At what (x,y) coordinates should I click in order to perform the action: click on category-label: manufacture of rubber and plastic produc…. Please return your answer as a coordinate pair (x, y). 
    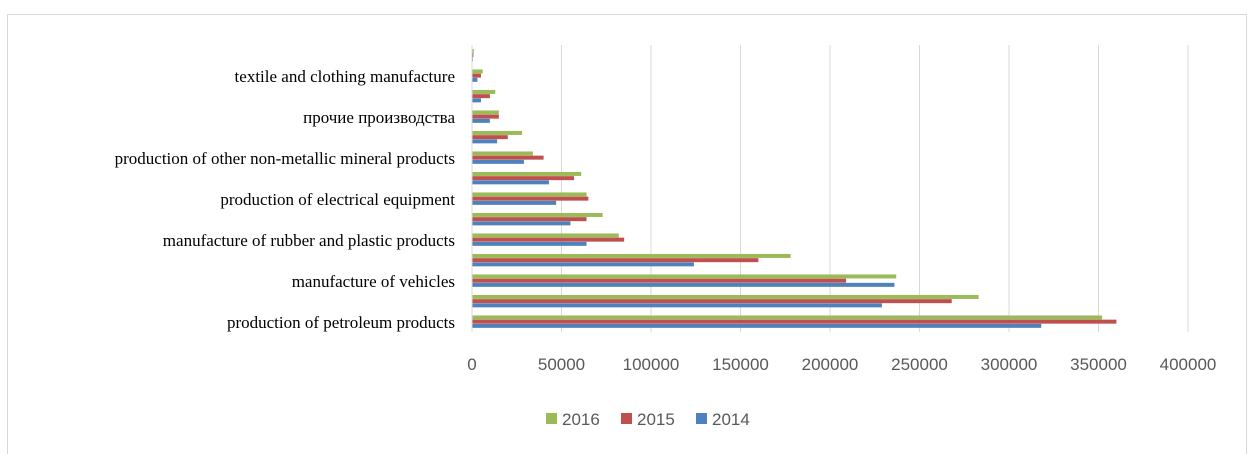
    Looking at the image, I should click on (309, 240).